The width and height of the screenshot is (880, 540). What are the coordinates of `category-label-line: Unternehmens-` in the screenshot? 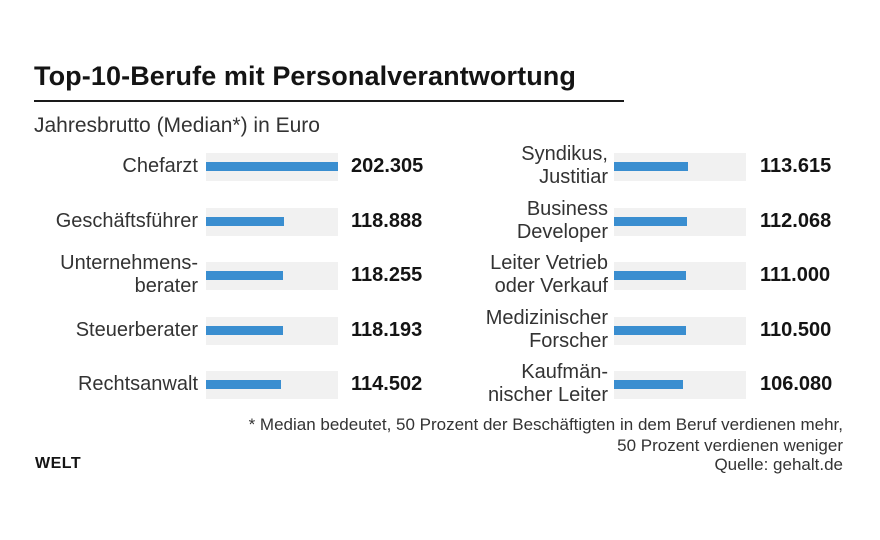 It's located at (129, 263).